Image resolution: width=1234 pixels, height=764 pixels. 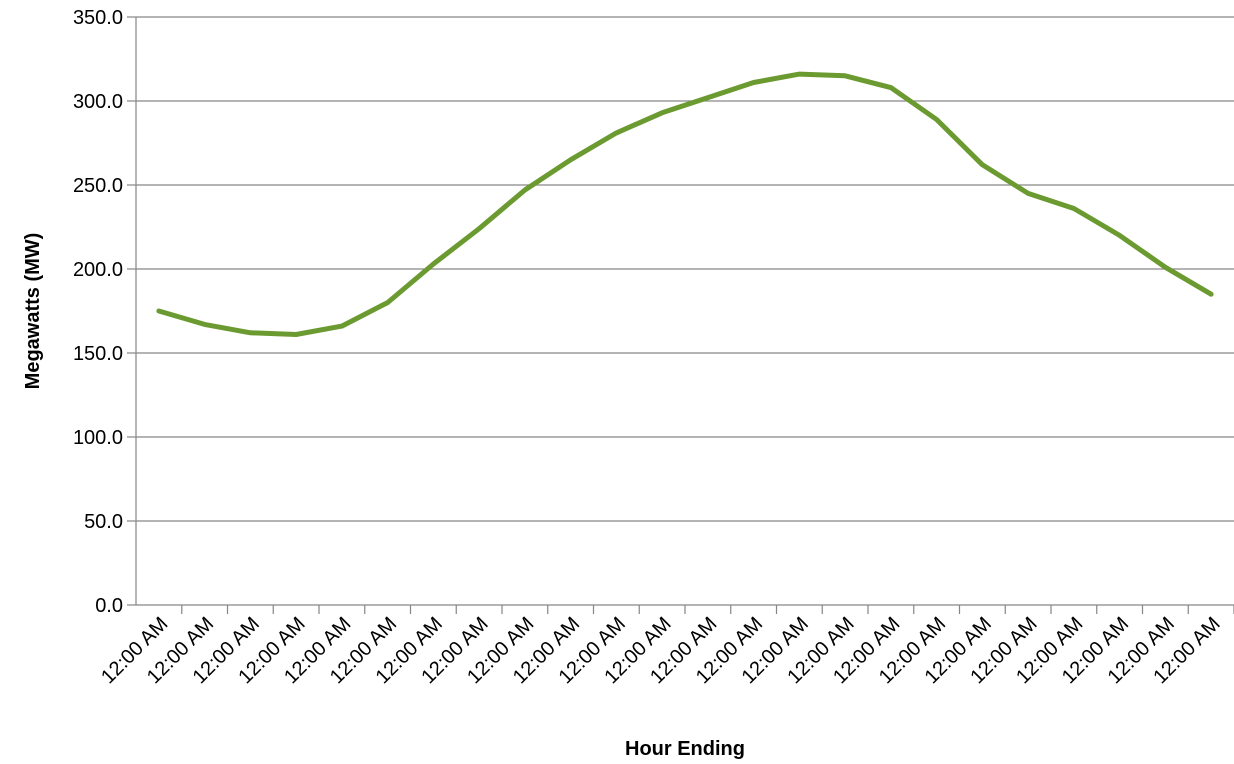 I want to click on y-tick-label: 100.0, so click(x=98, y=438).